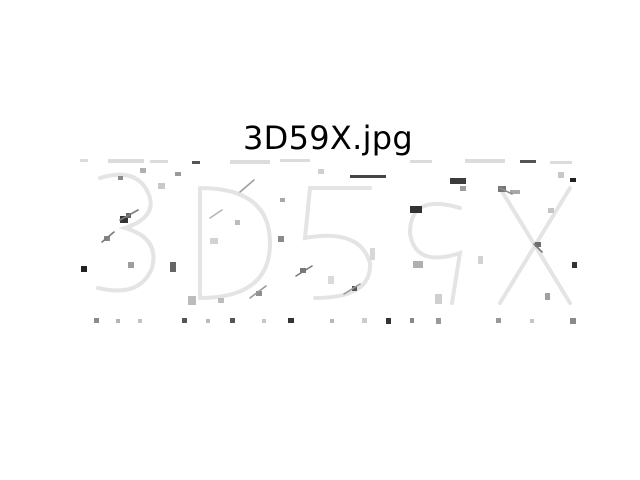  I want to click on figure-title: 3D59X.jpg, so click(328, 138).